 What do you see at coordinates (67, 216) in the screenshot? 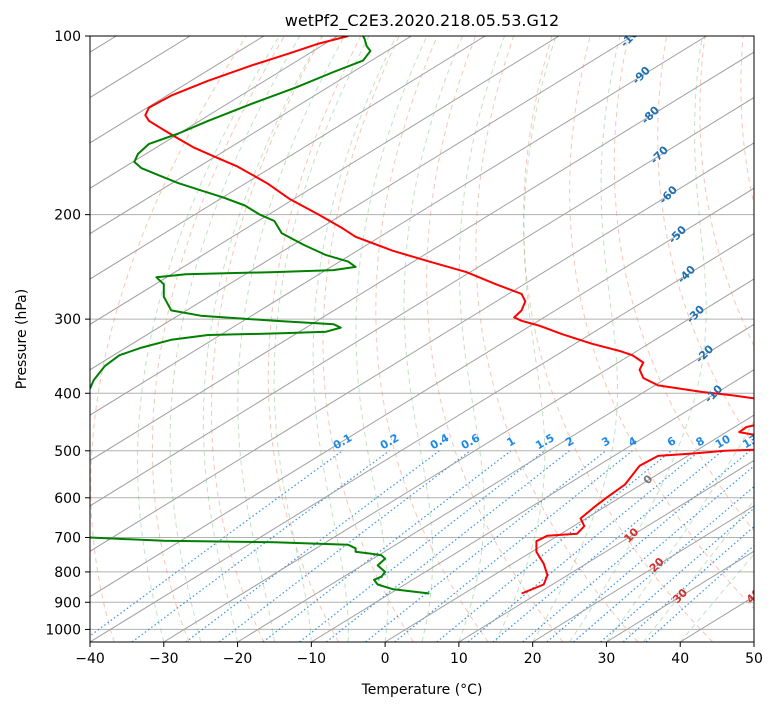
I see `y-tick-label: 200` at bounding box center [67, 216].